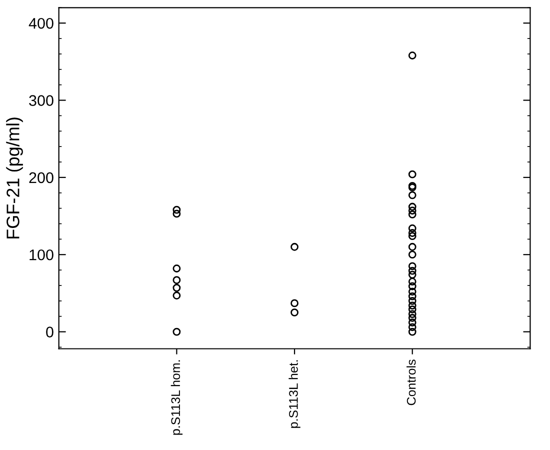 This screenshot has height=450, width=550. Describe the element at coordinates (294, 394) in the screenshot. I see `x-tick-label: p.S113L het.` at that location.